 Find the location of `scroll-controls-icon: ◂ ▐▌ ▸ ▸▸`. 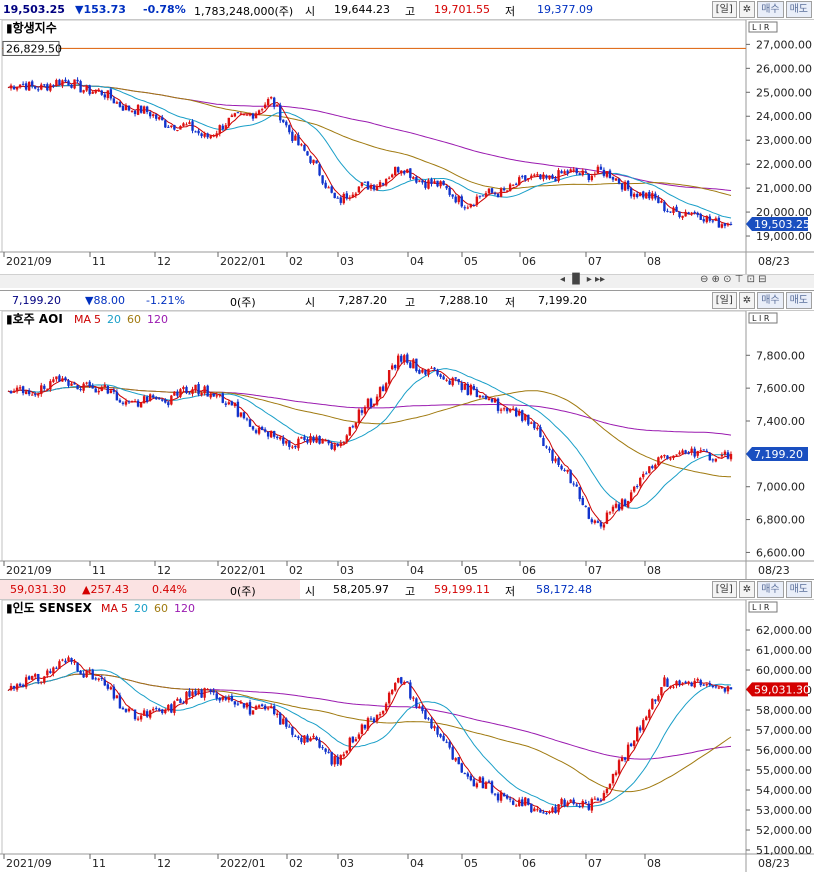

scroll-controls-icon: ◂ ▐▌ ▸ ▸▸ is located at coordinates (582, 279).